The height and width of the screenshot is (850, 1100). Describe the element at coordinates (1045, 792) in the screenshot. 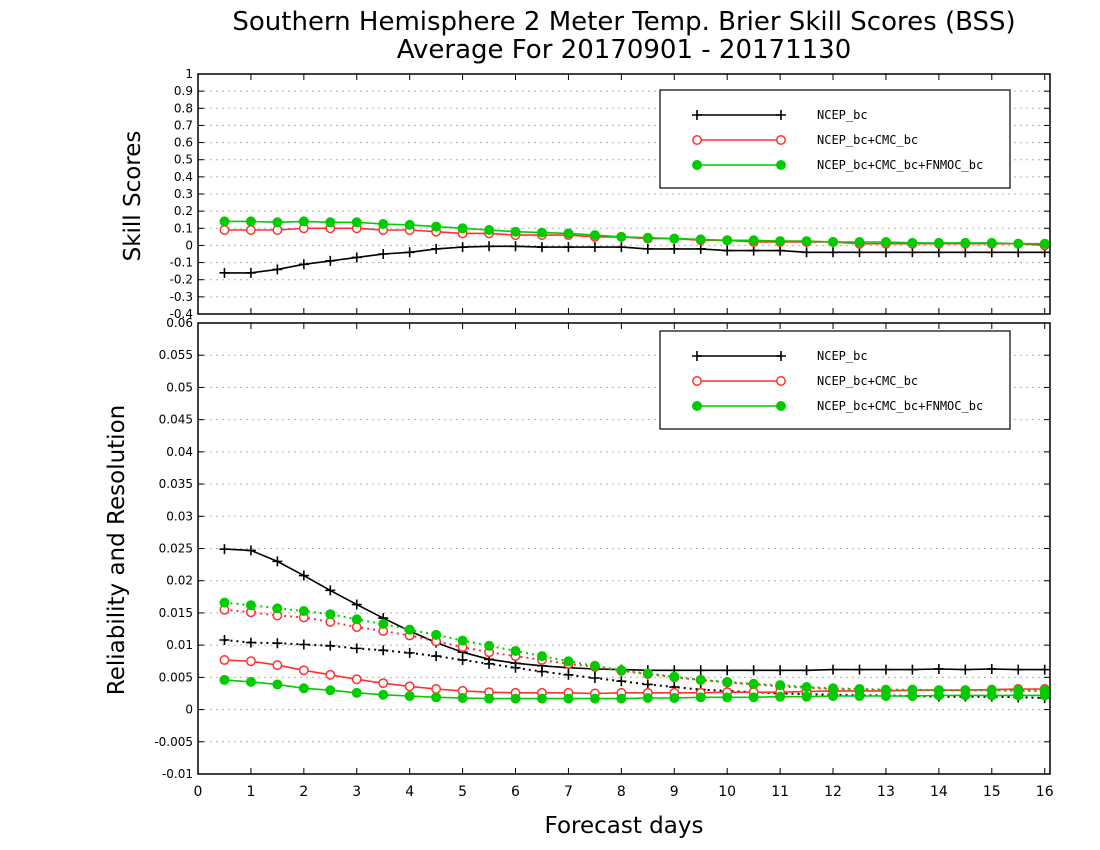

I see `x-tick-label: 16` at that location.